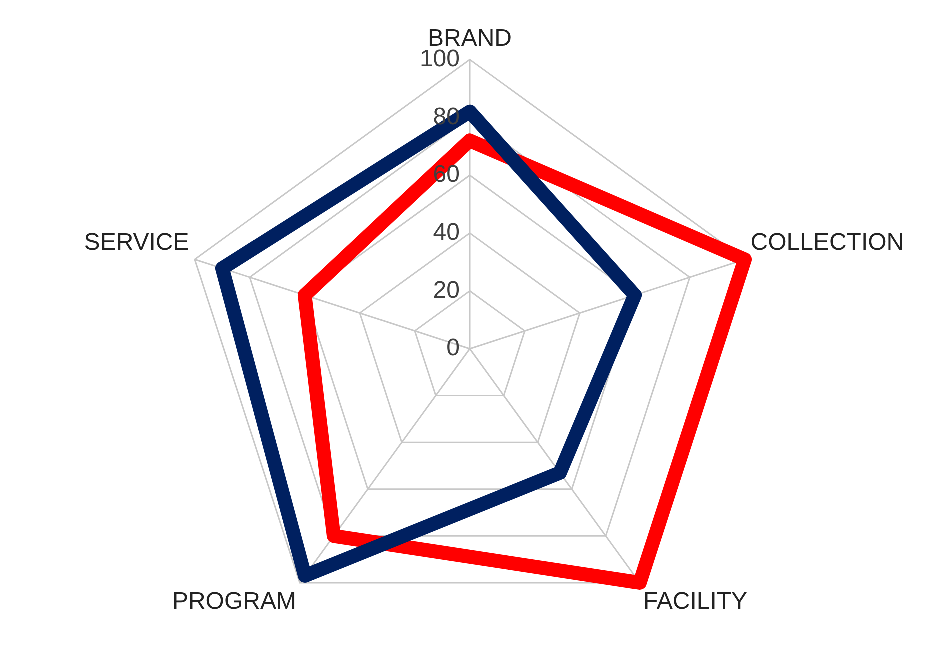 The image size is (940, 661). I want to click on y-tick-label: 20, so click(446, 290).